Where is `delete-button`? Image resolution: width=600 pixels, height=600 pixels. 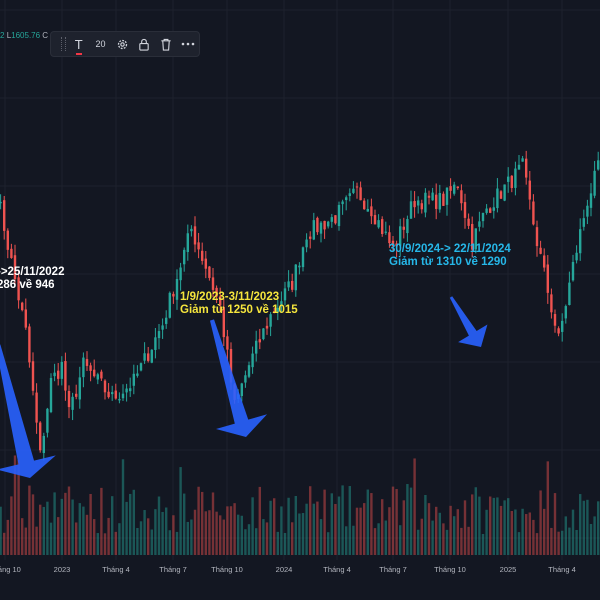
delete-button is located at coordinates (166, 44).